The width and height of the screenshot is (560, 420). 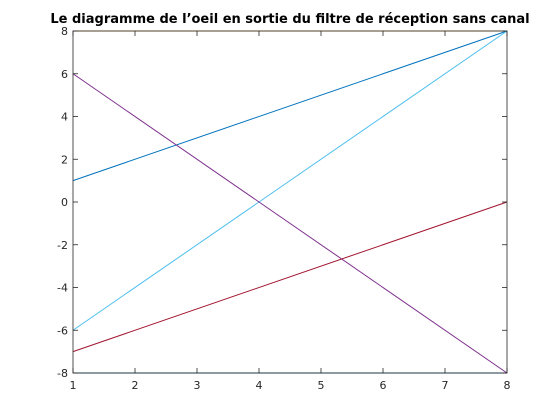 What do you see at coordinates (62, 245) in the screenshot?
I see `y-tick-label: -2` at bounding box center [62, 245].